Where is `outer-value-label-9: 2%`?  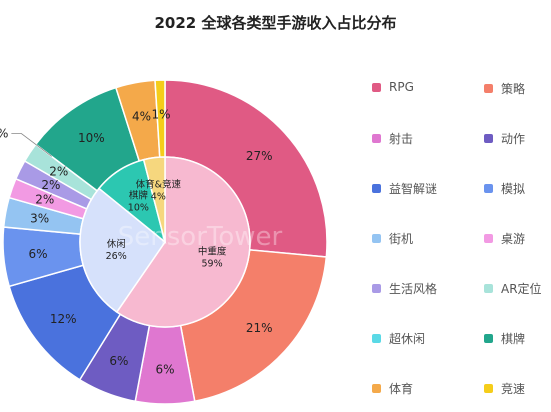
outer-value-label-9: 2% is located at coordinates (58, 172).